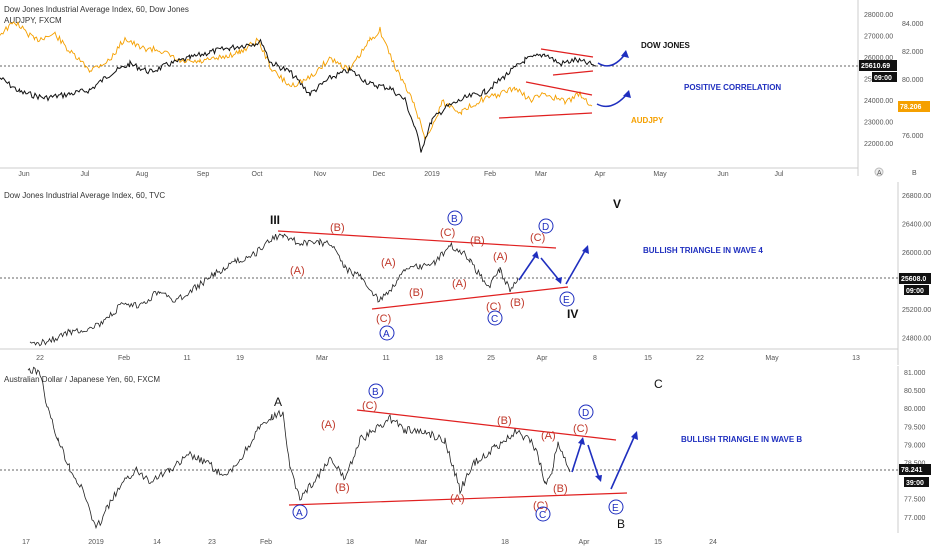  I want to click on panel3-x-tick: 17, so click(26, 542).